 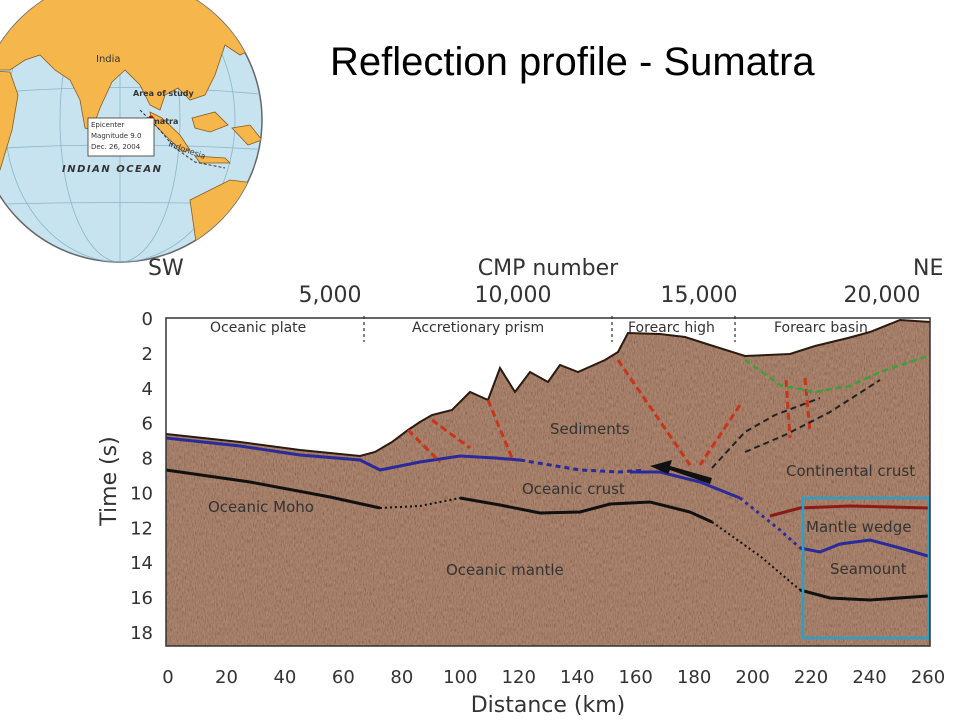 I want to click on unit-label-mantle-wedge: Mantle wedge, so click(x=858, y=527).